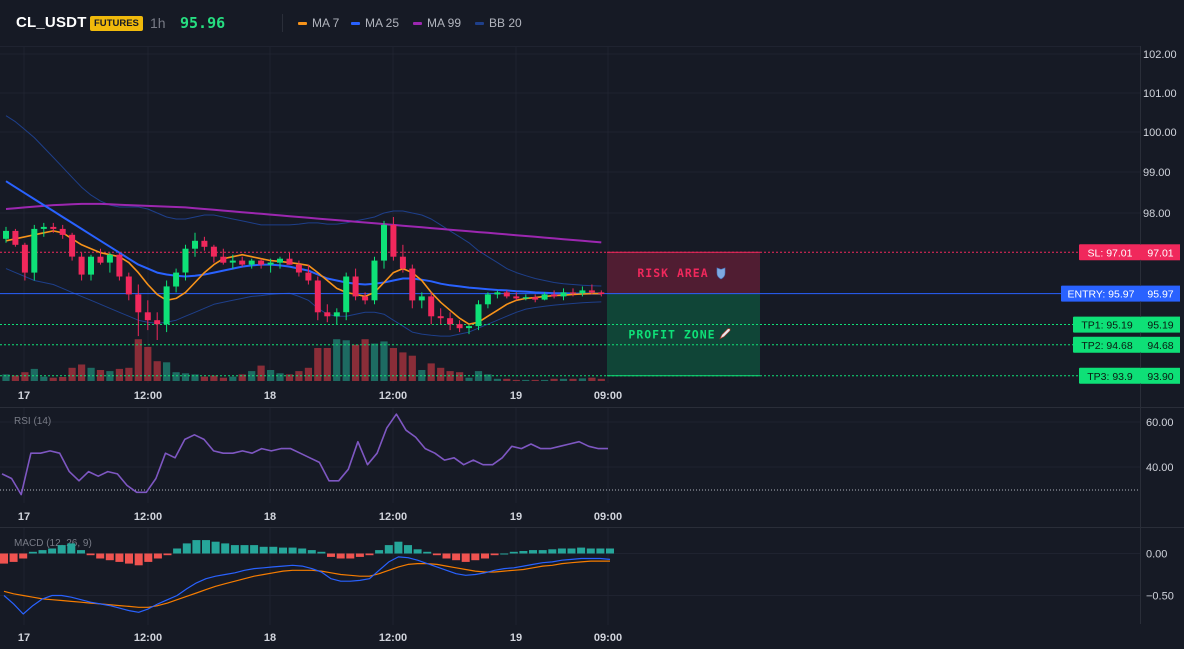  What do you see at coordinates (437, 23) in the screenshot?
I see `legend-ma99: MA 99` at bounding box center [437, 23].